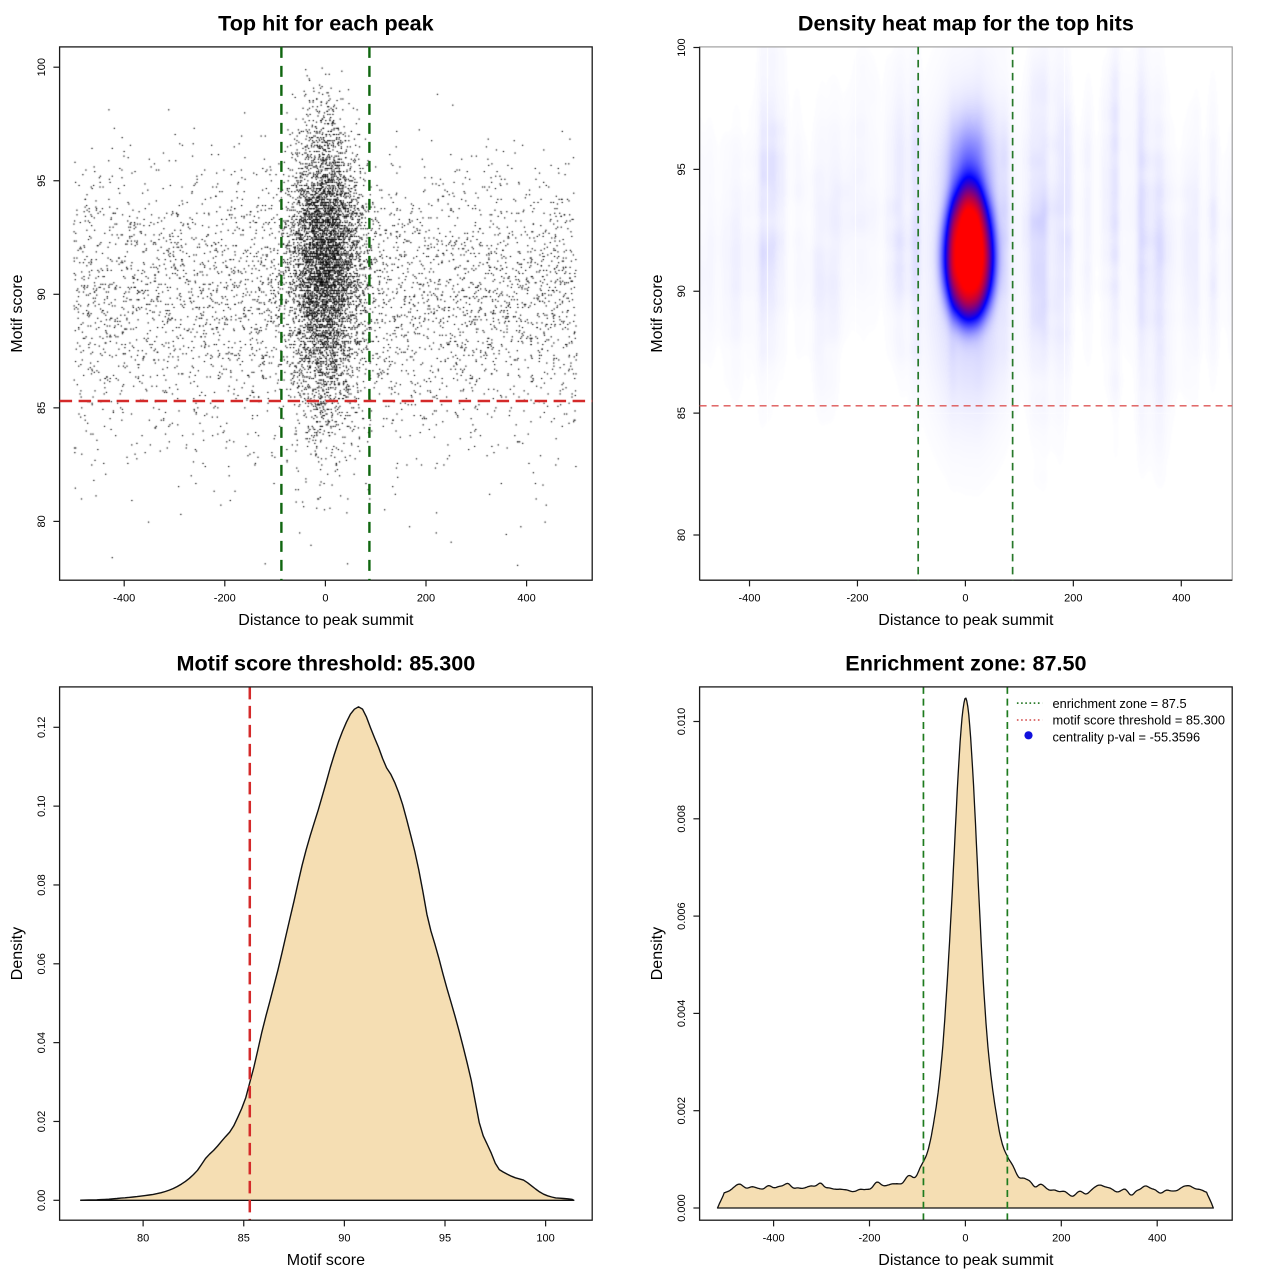 The width and height of the screenshot is (1280, 1280). What do you see at coordinates (42, 805) in the screenshot?
I see `svg-text: 0.10` at bounding box center [42, 805].